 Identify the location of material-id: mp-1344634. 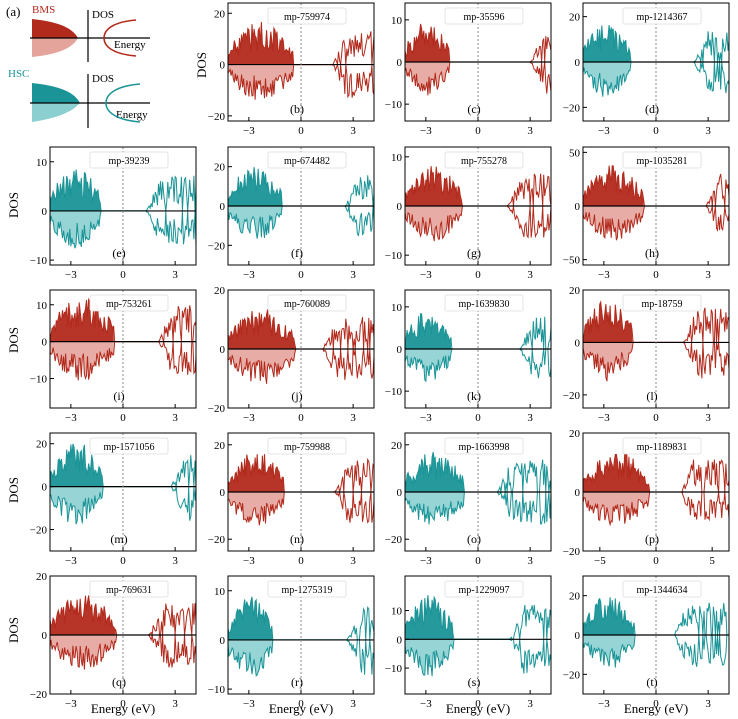
(661, 590).